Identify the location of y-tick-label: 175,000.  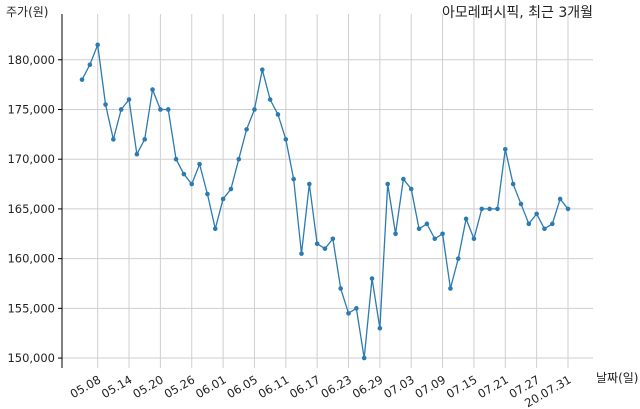
(31, 109).